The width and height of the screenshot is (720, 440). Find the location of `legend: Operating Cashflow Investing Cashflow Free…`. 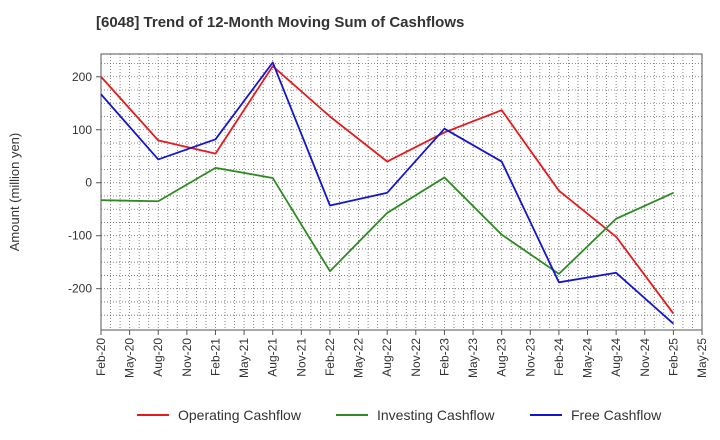

legend: Operating Cashflow Investing Cashflow Free… is located at coordinates (399, 415).